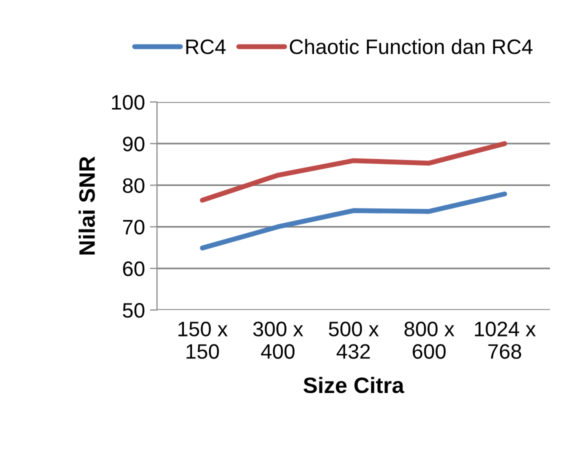 The image size is (582, 463). Describe the element at coordinates (86, 205) in the screenshot. I see `y-axis-title: Nilai SNR` at that location.